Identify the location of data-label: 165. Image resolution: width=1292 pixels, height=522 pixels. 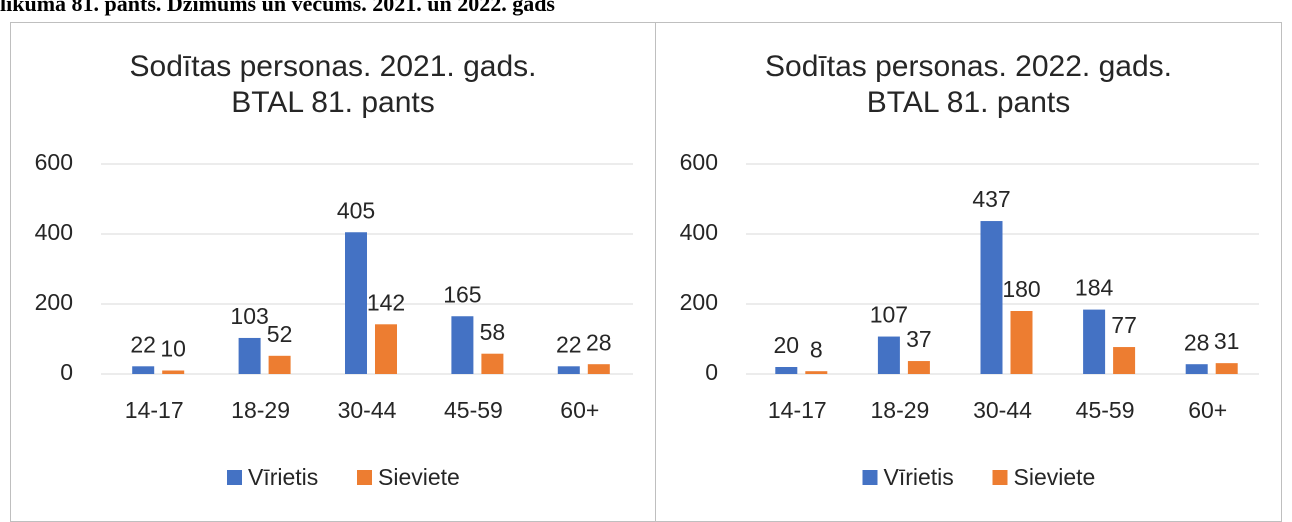
(462, 294).